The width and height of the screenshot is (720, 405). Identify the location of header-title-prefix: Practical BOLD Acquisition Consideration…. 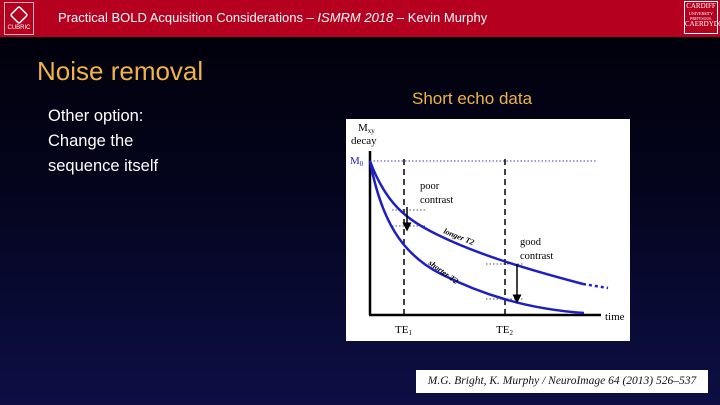
(188, 17).